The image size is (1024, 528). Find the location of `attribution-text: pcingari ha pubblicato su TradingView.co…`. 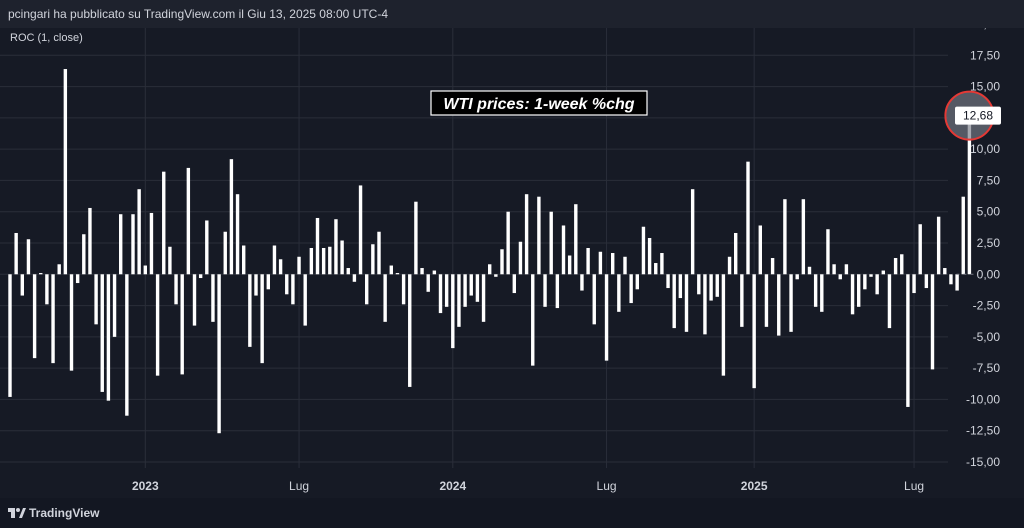

attribution-text: pcingari ha pubblicato su TradingView.co… is located at coordinates (198, 14).